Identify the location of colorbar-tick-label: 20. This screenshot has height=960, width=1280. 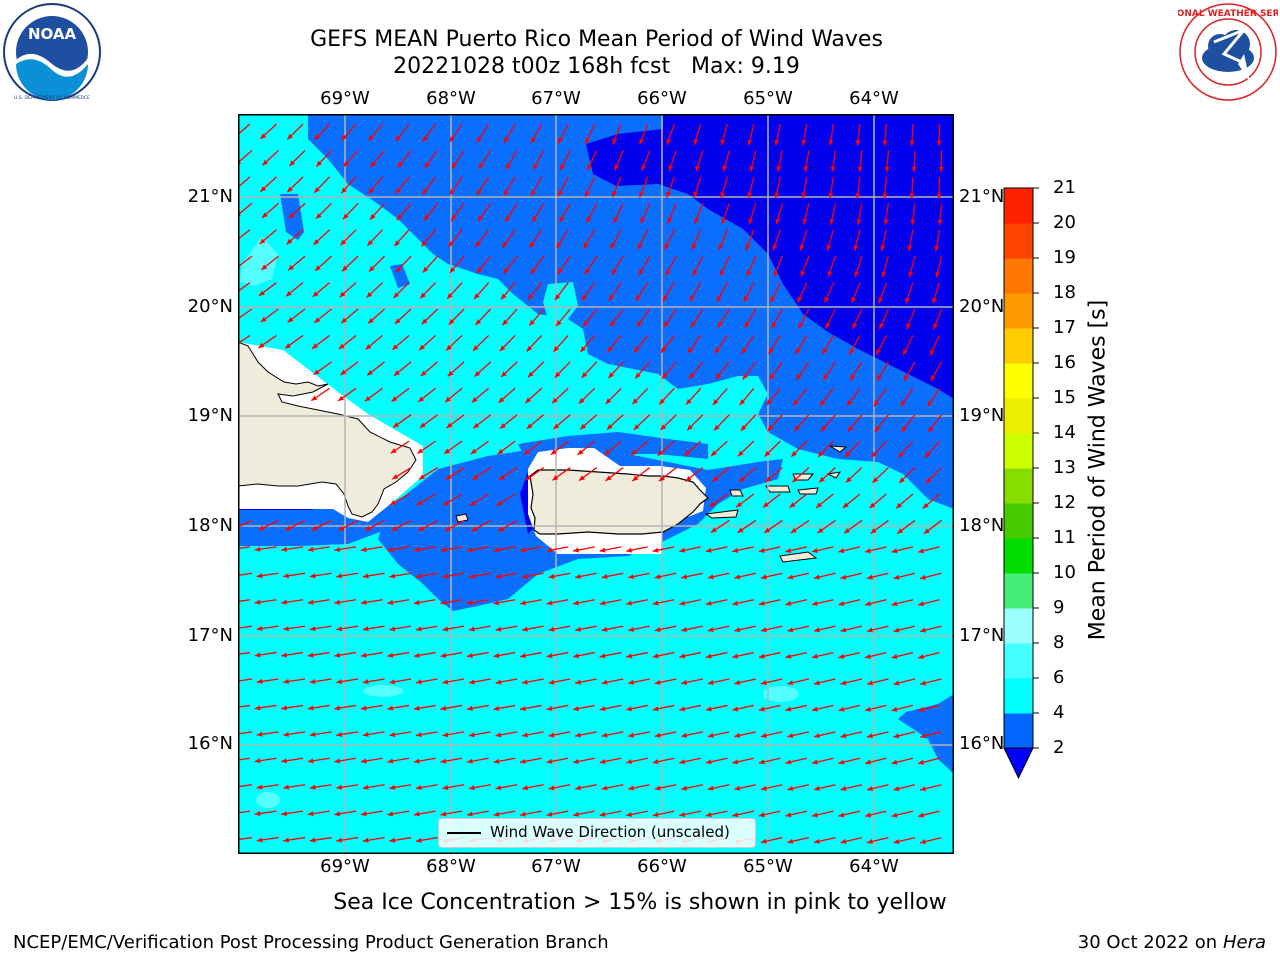
(1064, 222).